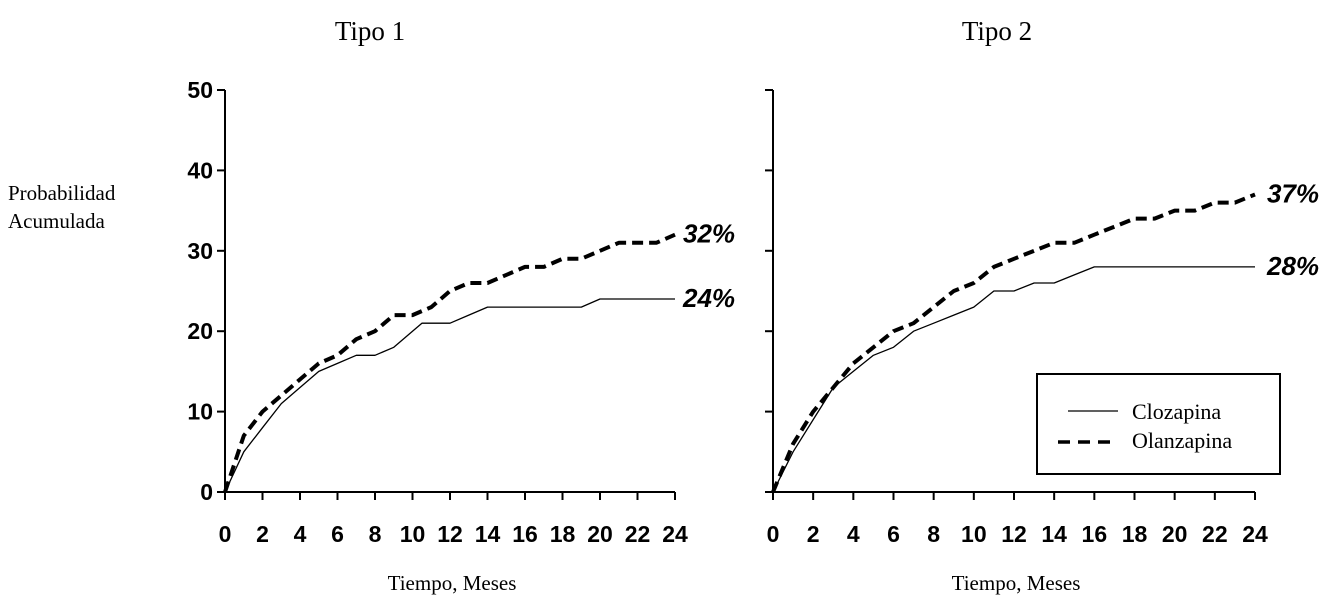 This screenshot has height=602, width=1340. What do you see at coordinates (370, 31) in the screenshot?
I see `chart-title: Tipo 1` at bounding box center [370, 31].